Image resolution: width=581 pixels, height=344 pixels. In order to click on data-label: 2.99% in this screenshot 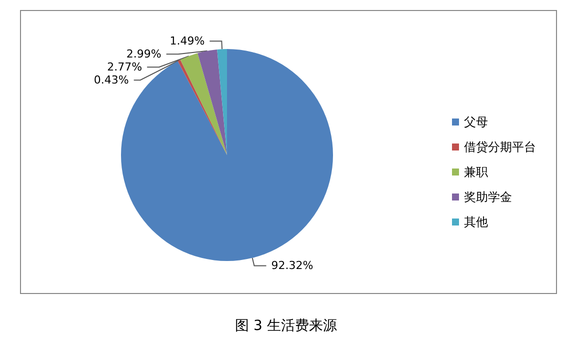, I will do `click(144, 54)`.